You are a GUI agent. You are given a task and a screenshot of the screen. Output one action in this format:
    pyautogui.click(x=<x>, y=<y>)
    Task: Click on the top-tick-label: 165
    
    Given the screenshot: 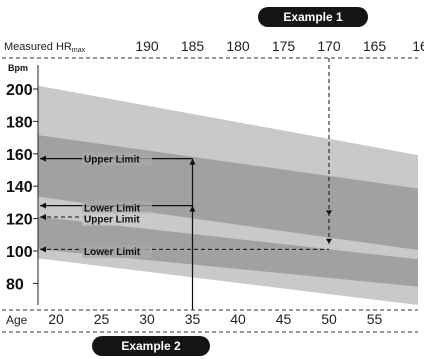 What is the action you would take?
    pyautogui.click(x=375, y=46)
    